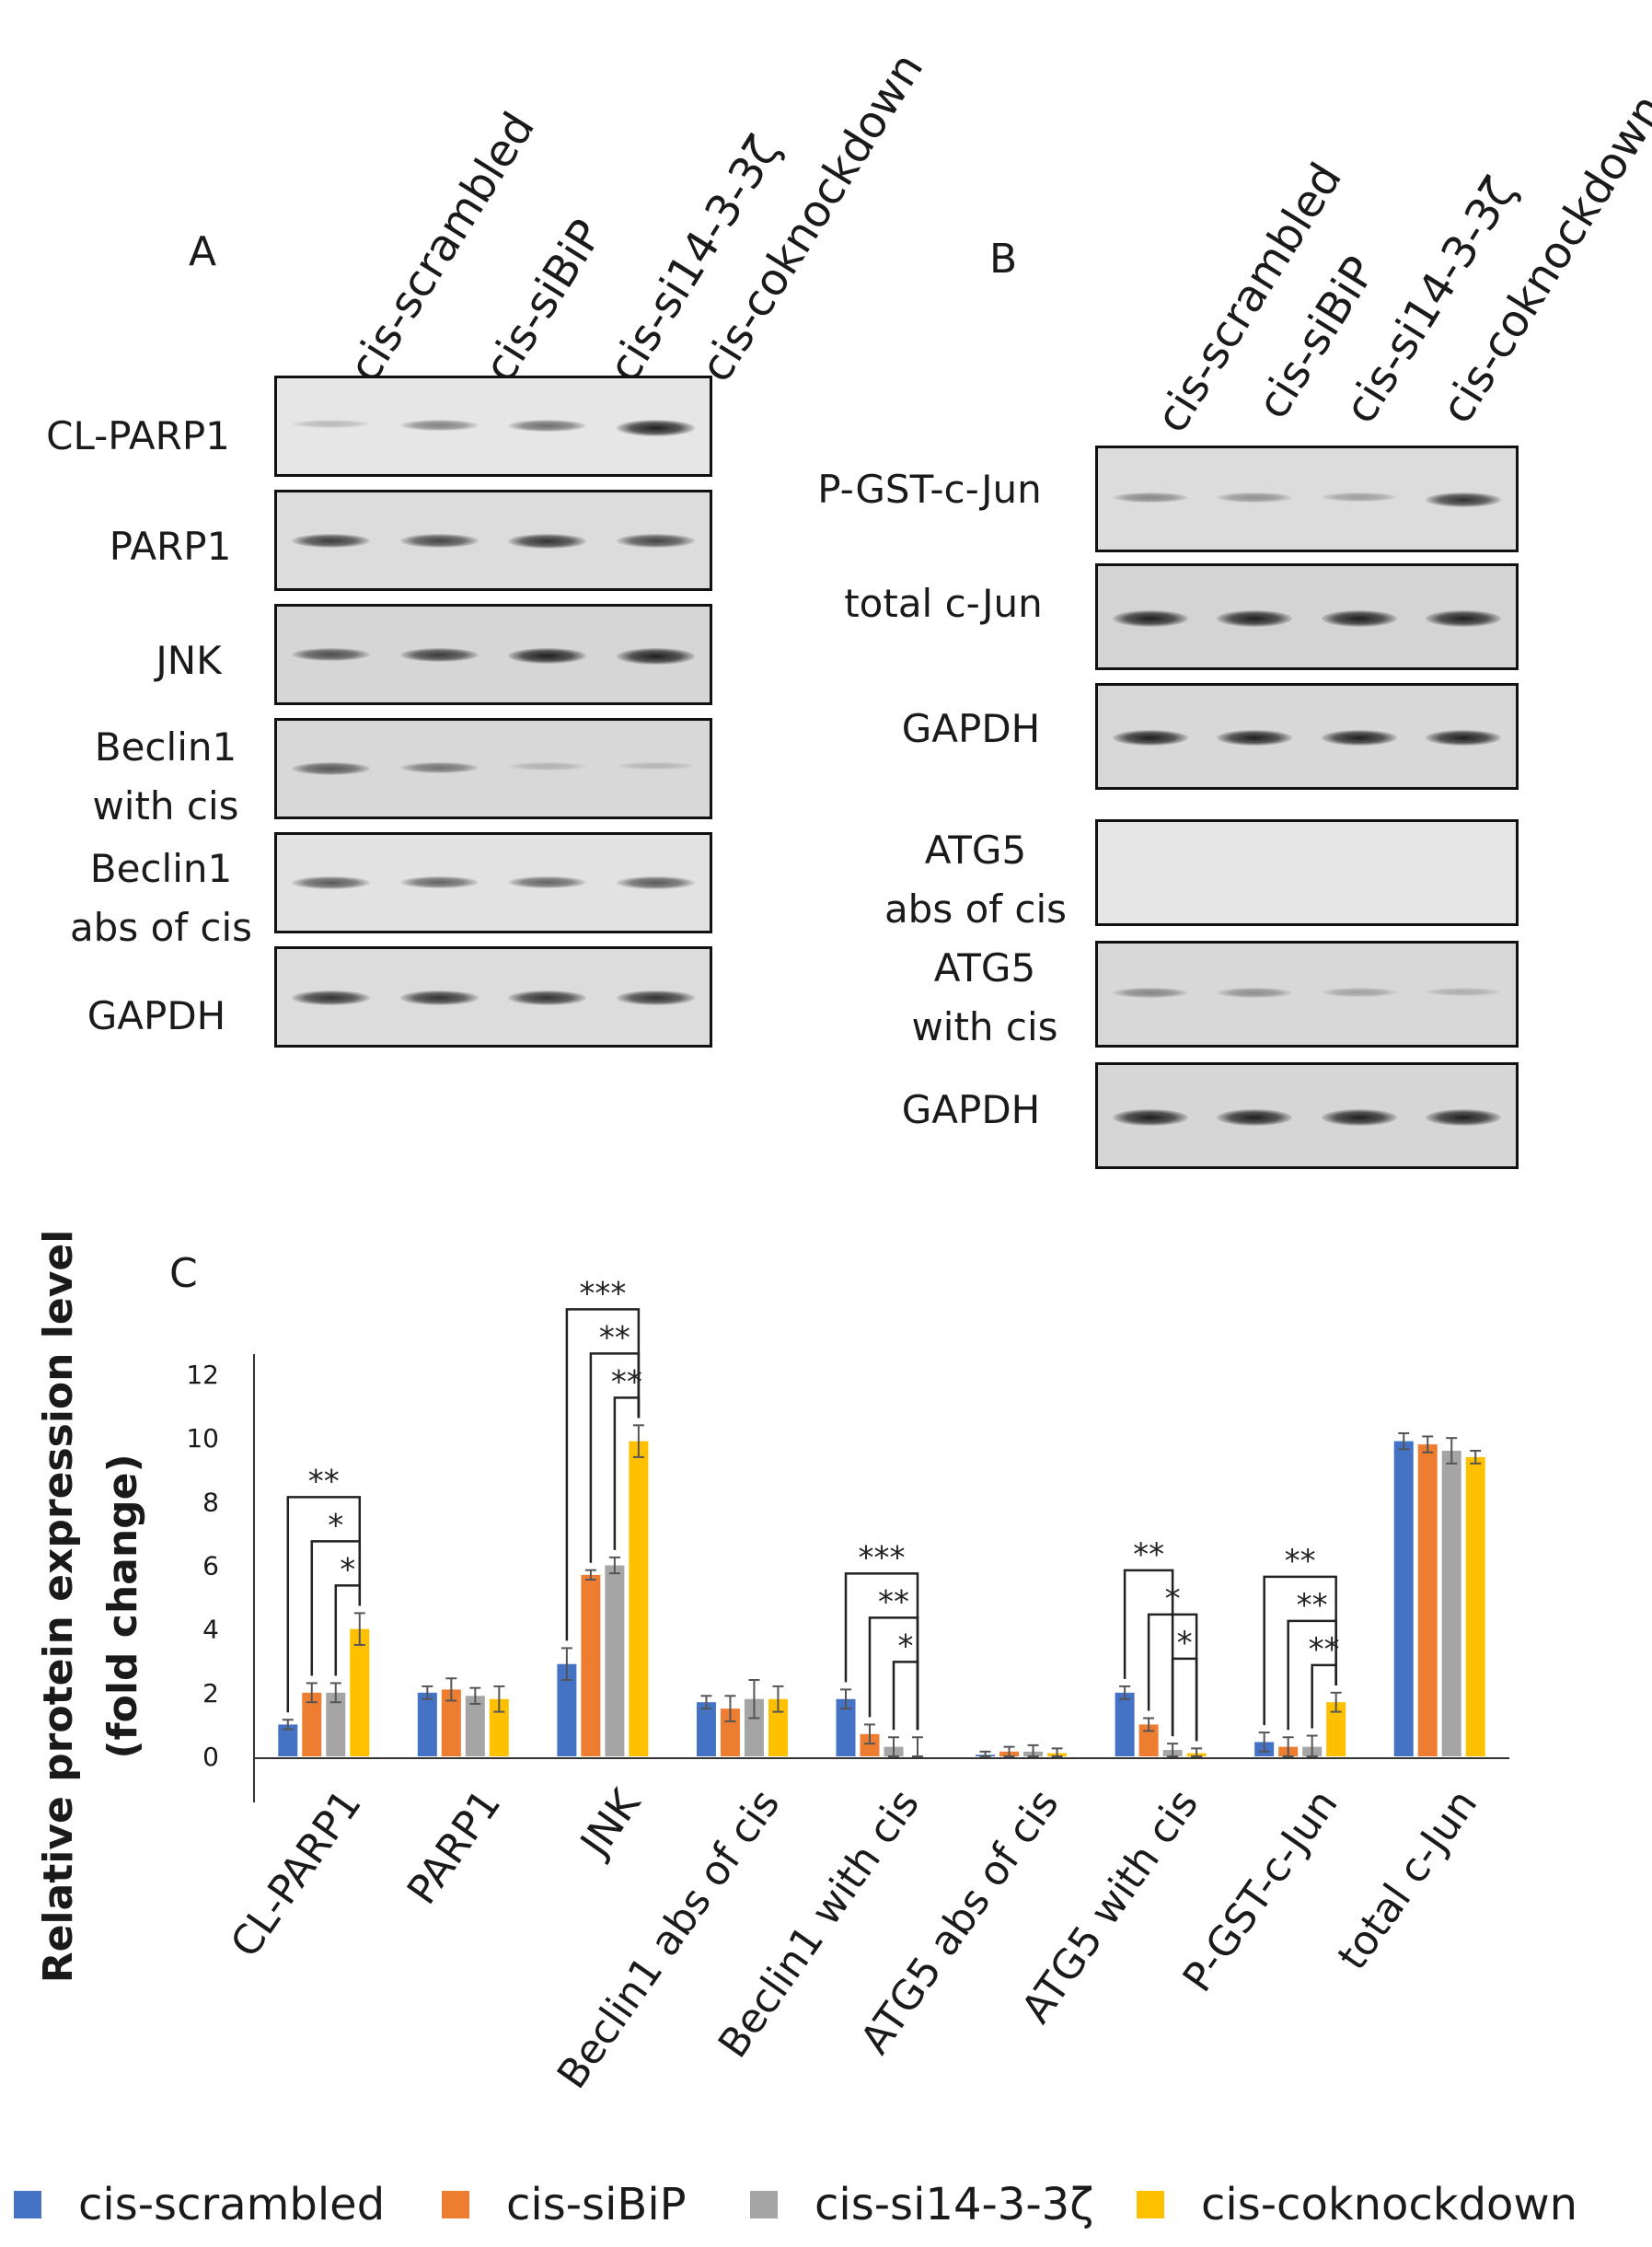  What do you see at coordinates (544, 301) in the screenshot?
I see `panel-a-lane-label: cis-siBiP` at bounding box center [544, 301].